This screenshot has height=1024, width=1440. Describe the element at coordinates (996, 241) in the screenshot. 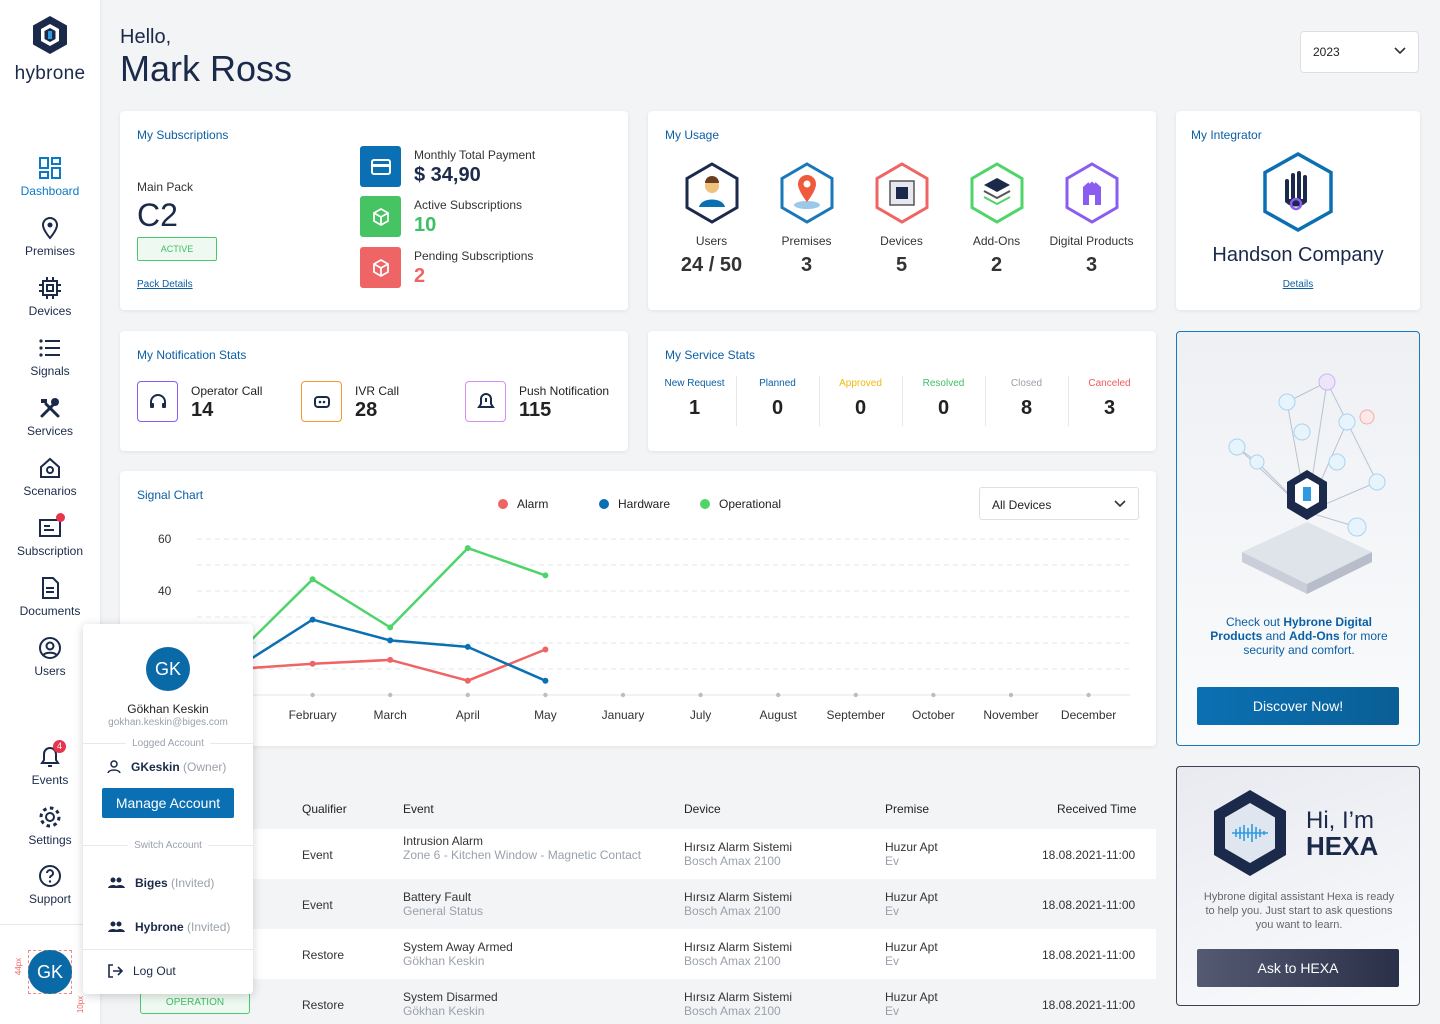

I see `usage-label: Add-Ons` at that location.